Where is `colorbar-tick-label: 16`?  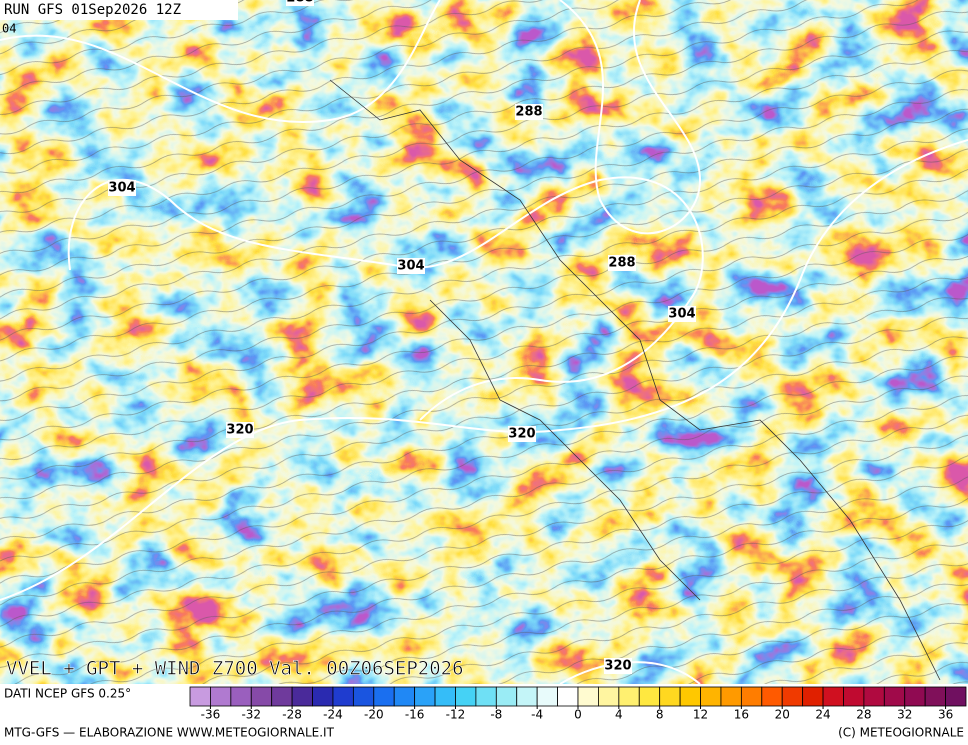
colorbar-tick-label: 16 is located at coordinates (741, 715).